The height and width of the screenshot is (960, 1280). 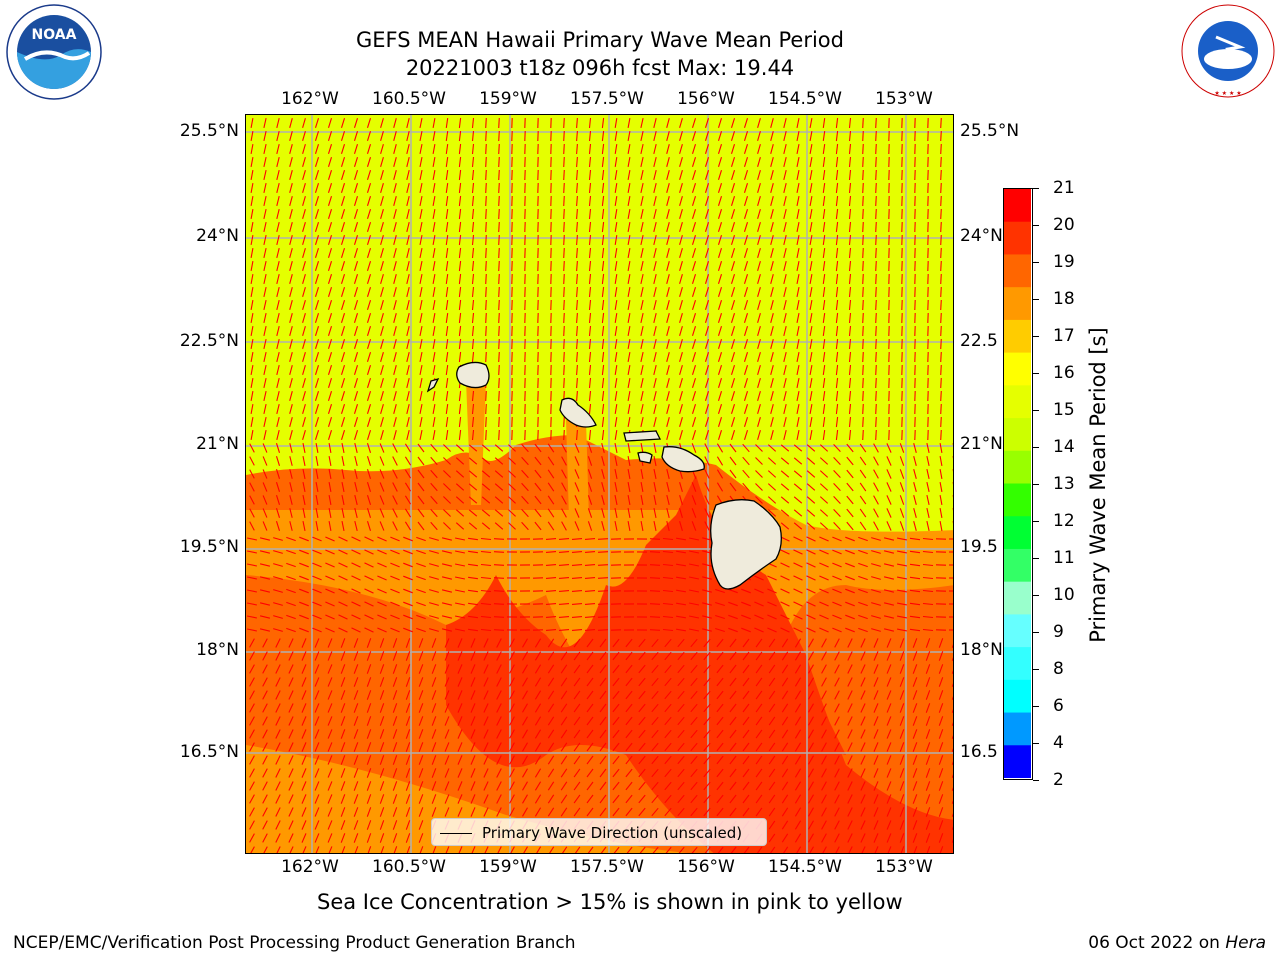 I want to click on lon-tick-bottom: 156°W, so click(x=706, y=867).